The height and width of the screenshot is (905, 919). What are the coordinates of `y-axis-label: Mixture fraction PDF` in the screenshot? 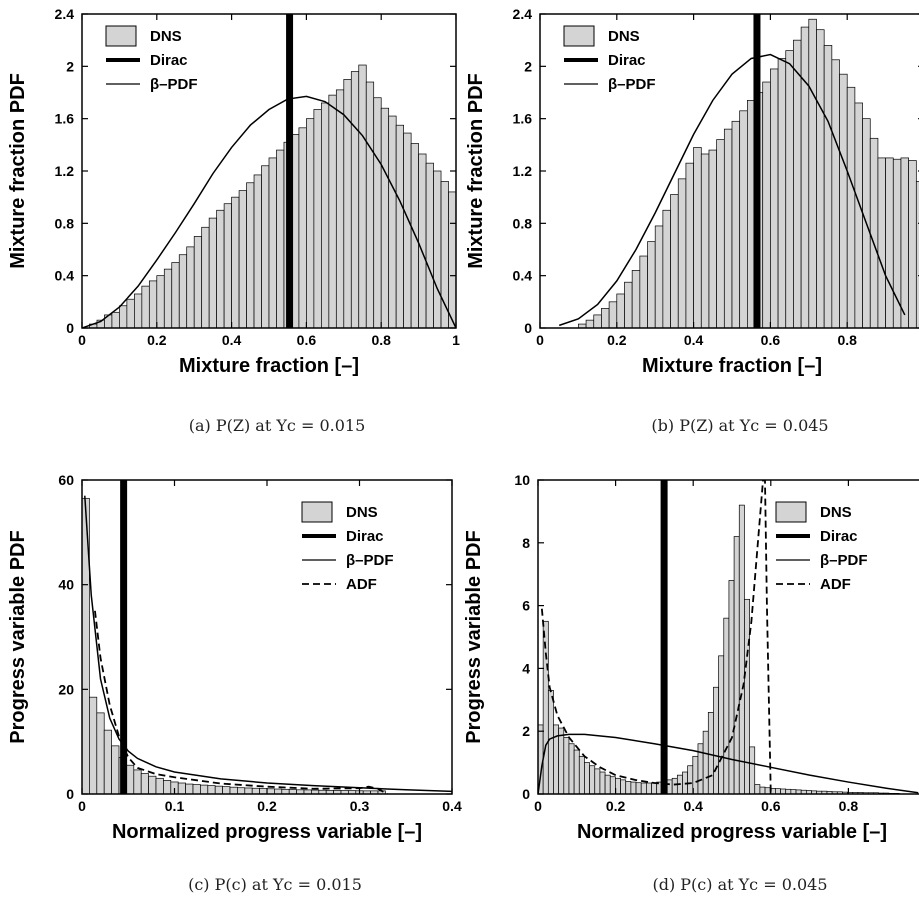 It's located at (476, 171).